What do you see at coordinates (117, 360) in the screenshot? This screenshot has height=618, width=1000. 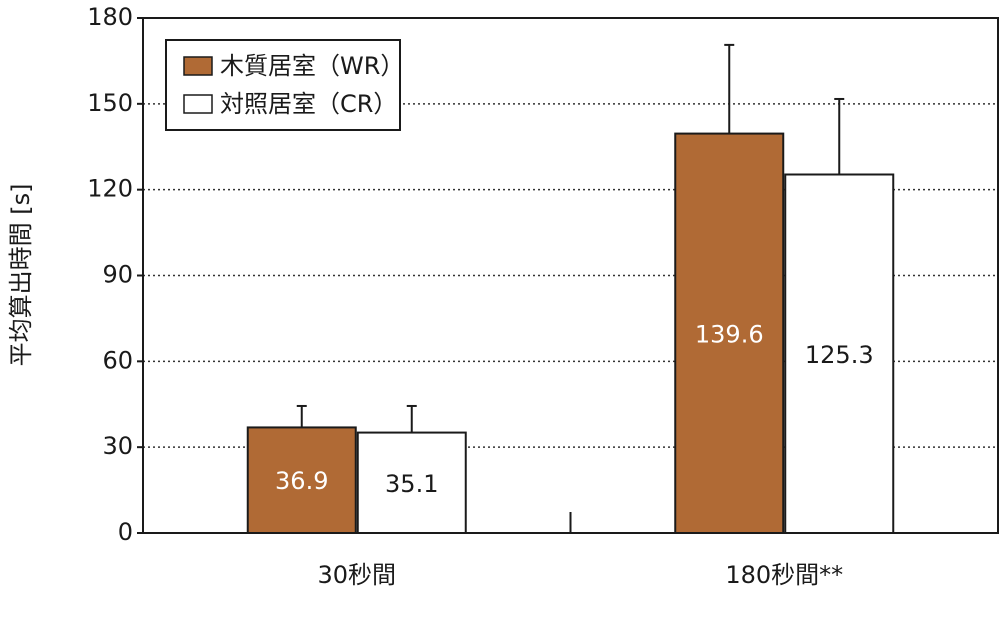 I see `y-tick-label: 60` at bounding box center [117, 360].